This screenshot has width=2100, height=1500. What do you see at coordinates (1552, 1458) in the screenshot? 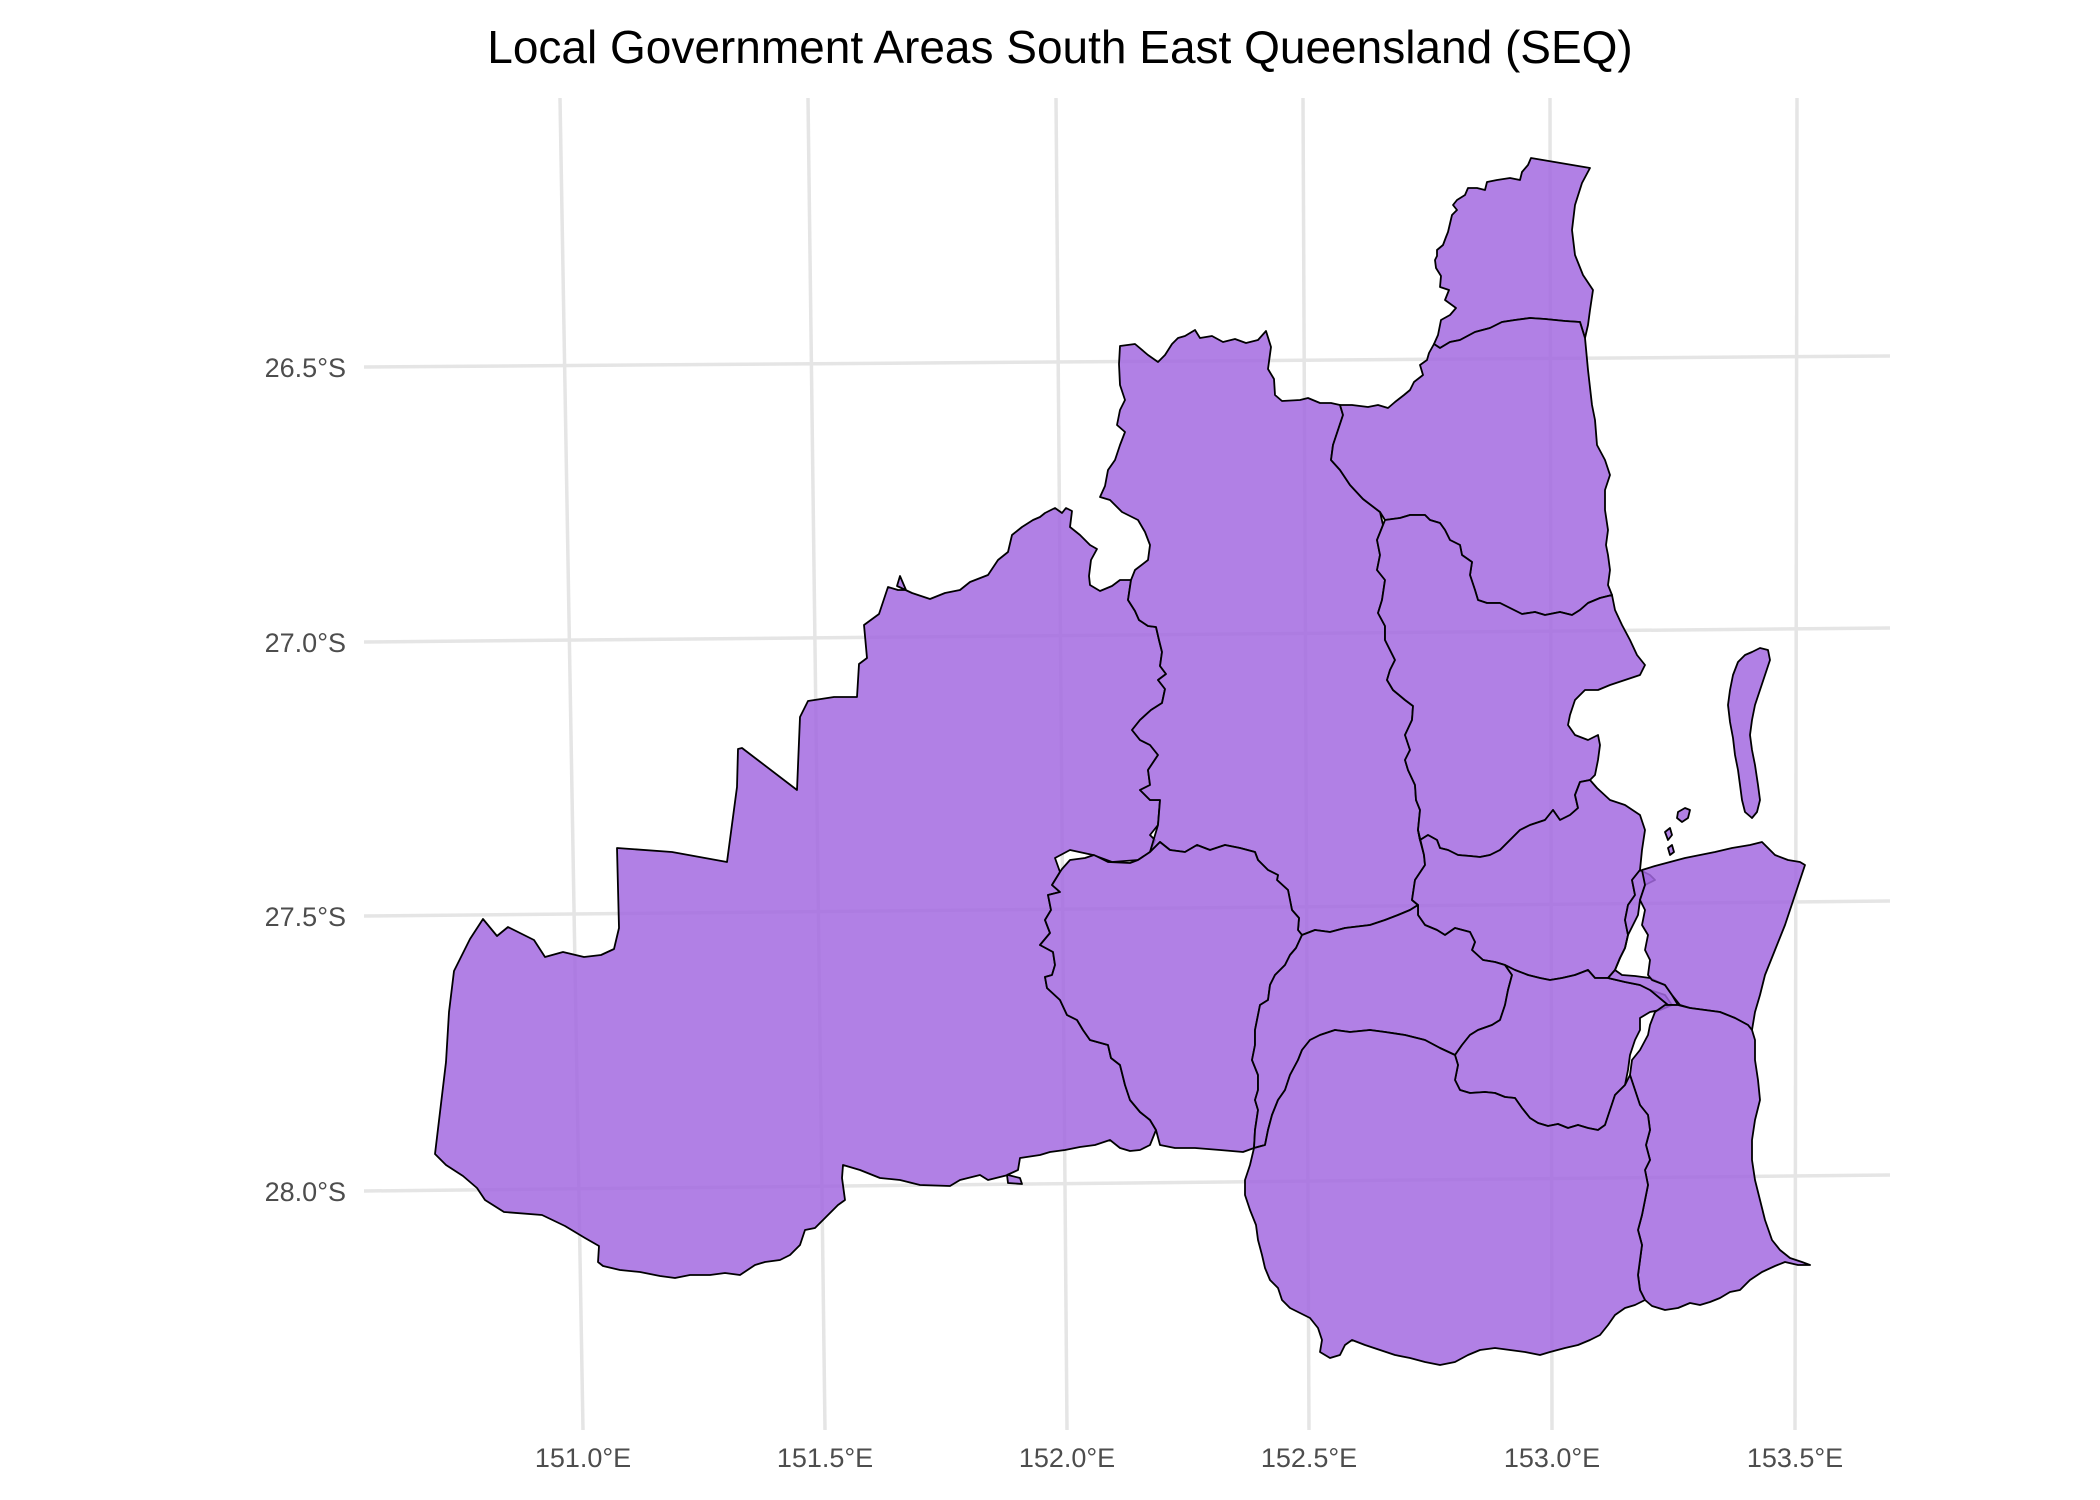
I see `x-tick-label: 153.0°E` at bounding box center [1552, 1458].